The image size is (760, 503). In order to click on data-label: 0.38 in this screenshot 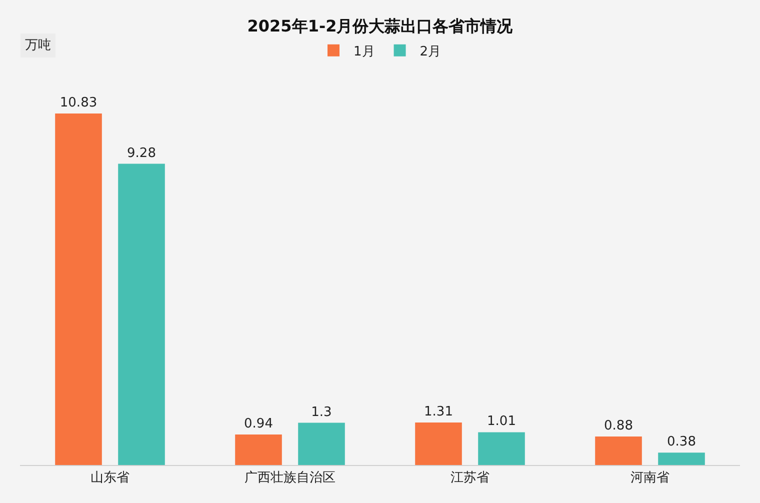, I will do `click(681, 442)`.